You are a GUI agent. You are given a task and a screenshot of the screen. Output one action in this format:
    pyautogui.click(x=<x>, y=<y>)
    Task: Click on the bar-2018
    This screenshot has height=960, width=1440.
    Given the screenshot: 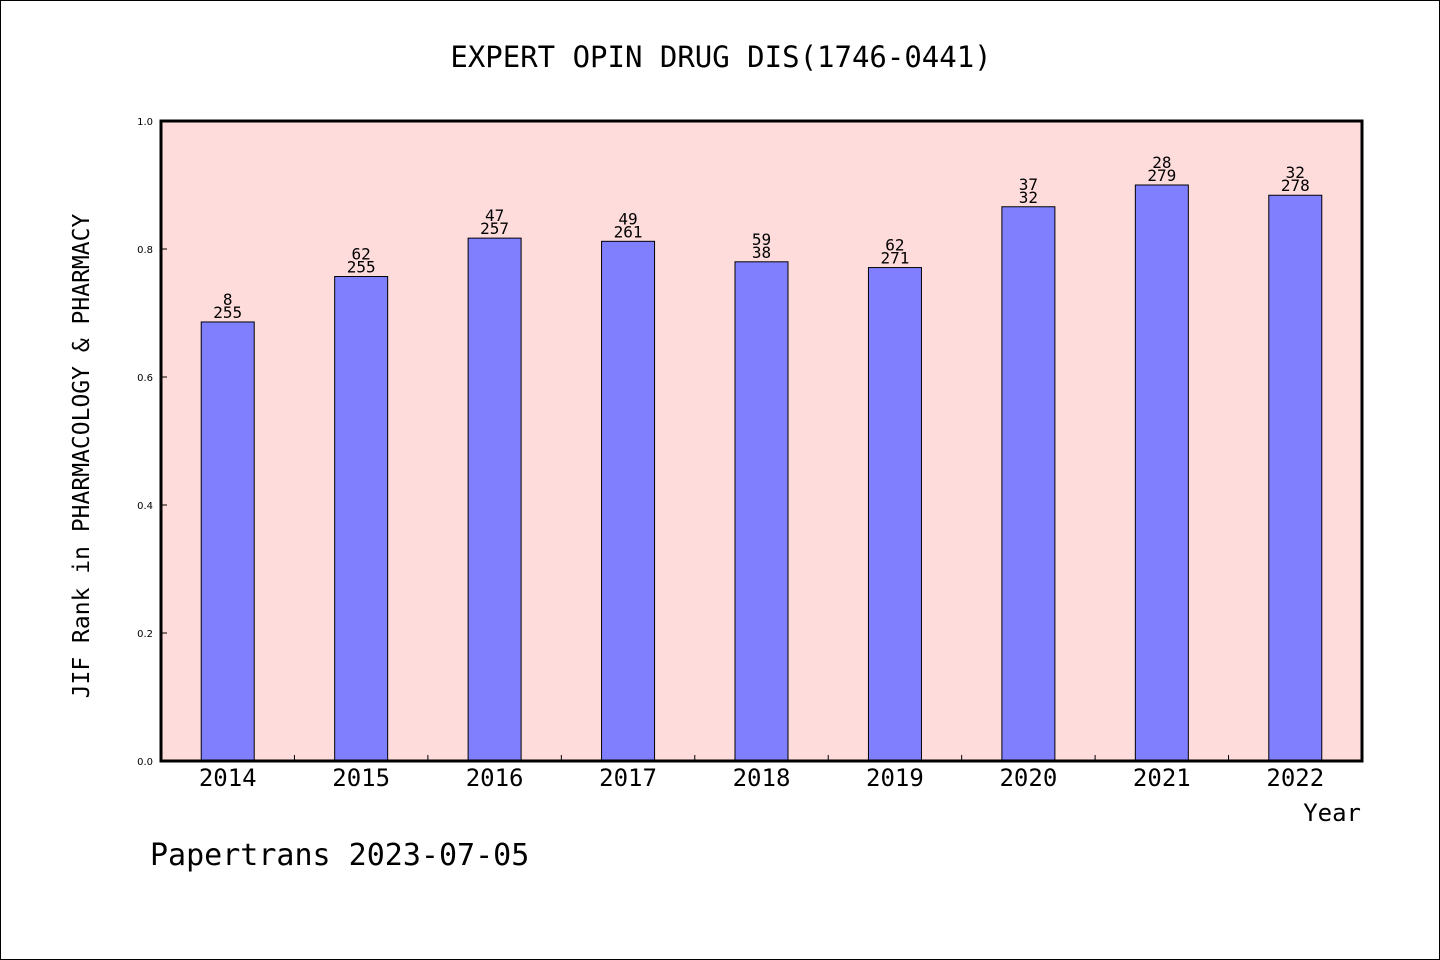 What is the action you would take?
    pyautogui.click(x=761, y=511)
    